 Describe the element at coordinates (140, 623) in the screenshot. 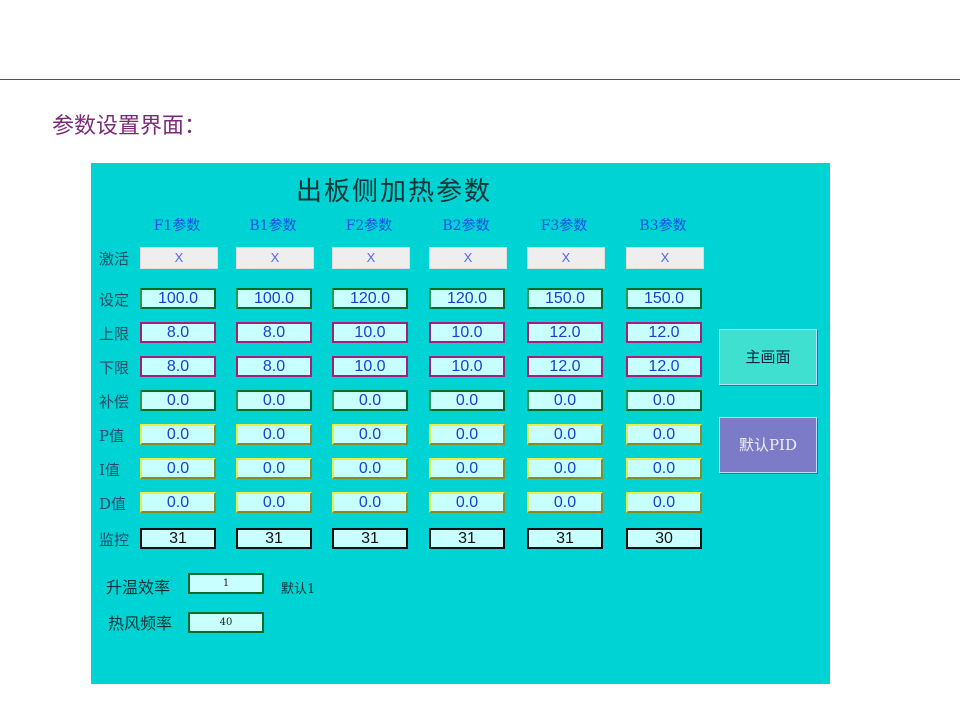

I see `fan-freq-label: 热风频率` at that location.